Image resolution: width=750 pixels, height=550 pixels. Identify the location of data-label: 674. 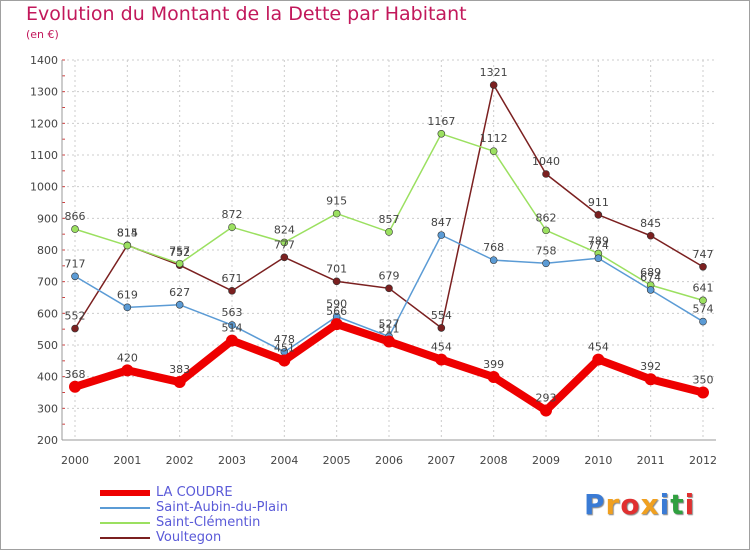
(650, 277).